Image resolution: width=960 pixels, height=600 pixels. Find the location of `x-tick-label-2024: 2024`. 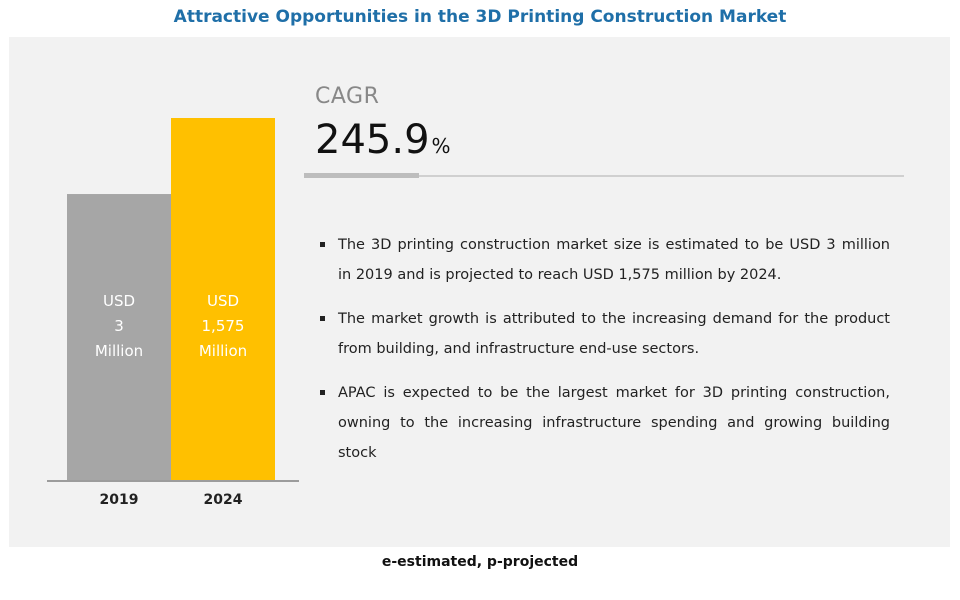

x-tick-label-2024: 2024 is located at coordinates (223, 500).